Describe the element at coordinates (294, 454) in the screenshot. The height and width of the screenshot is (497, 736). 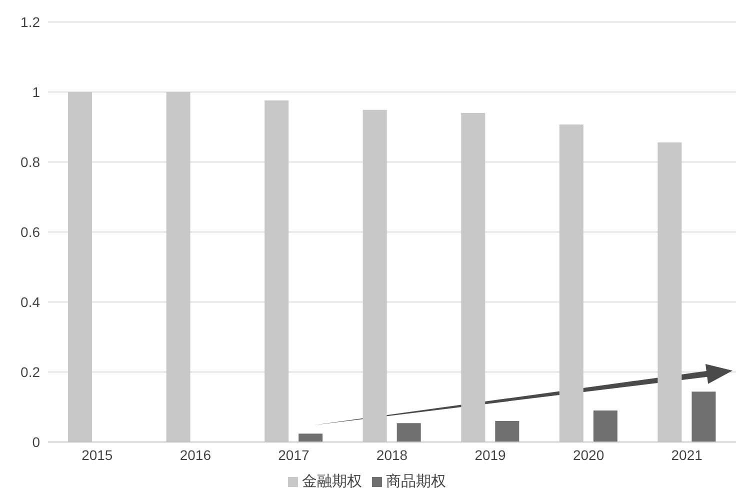
I see `x-tick-label: 2017` at that location.